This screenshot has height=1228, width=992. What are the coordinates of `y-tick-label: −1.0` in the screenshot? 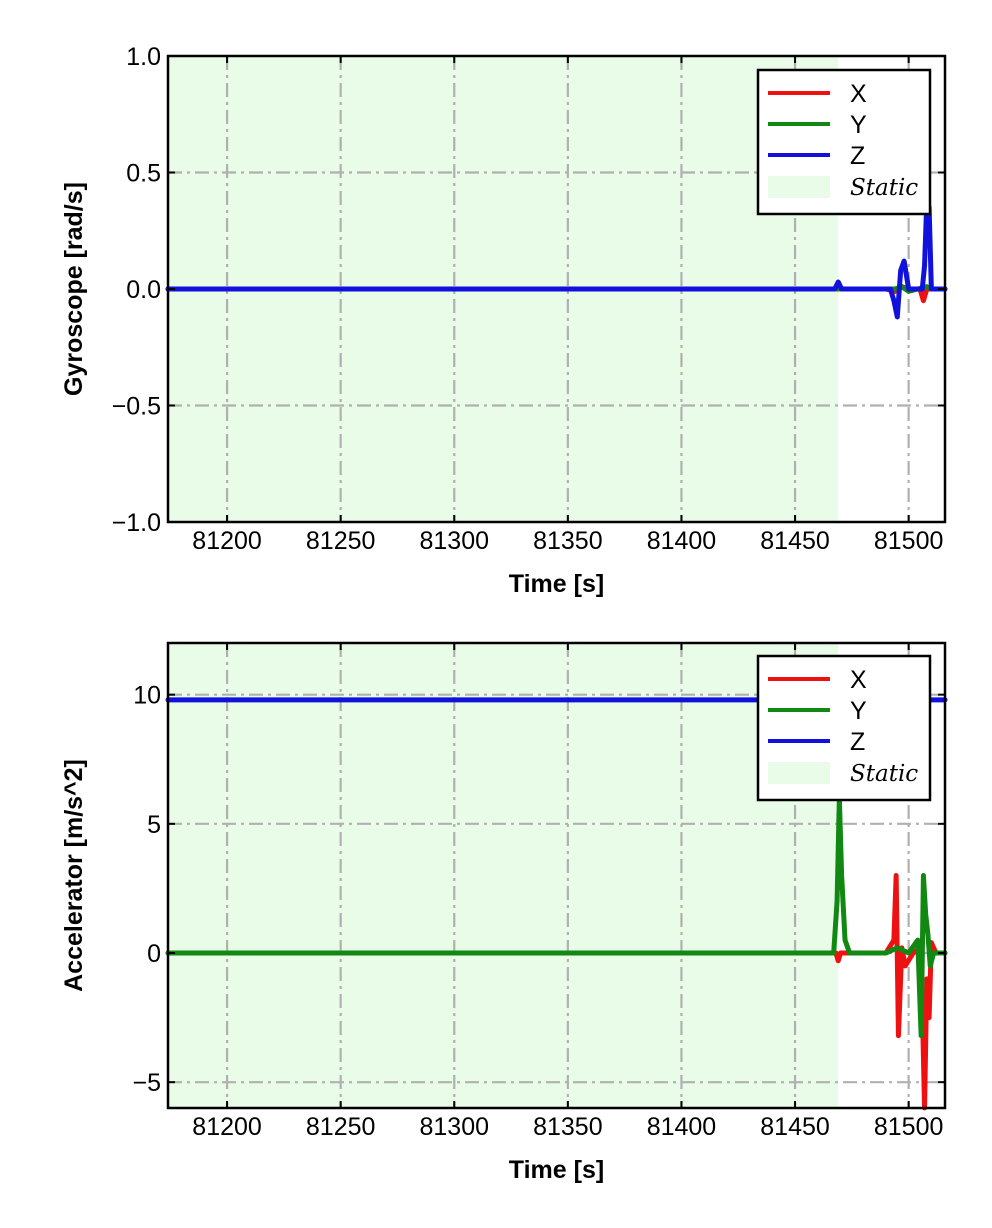 It's located at (136, 523).